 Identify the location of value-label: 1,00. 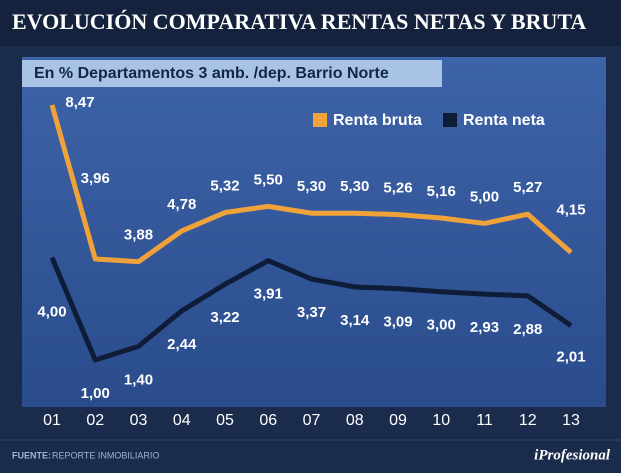
(95, 393).